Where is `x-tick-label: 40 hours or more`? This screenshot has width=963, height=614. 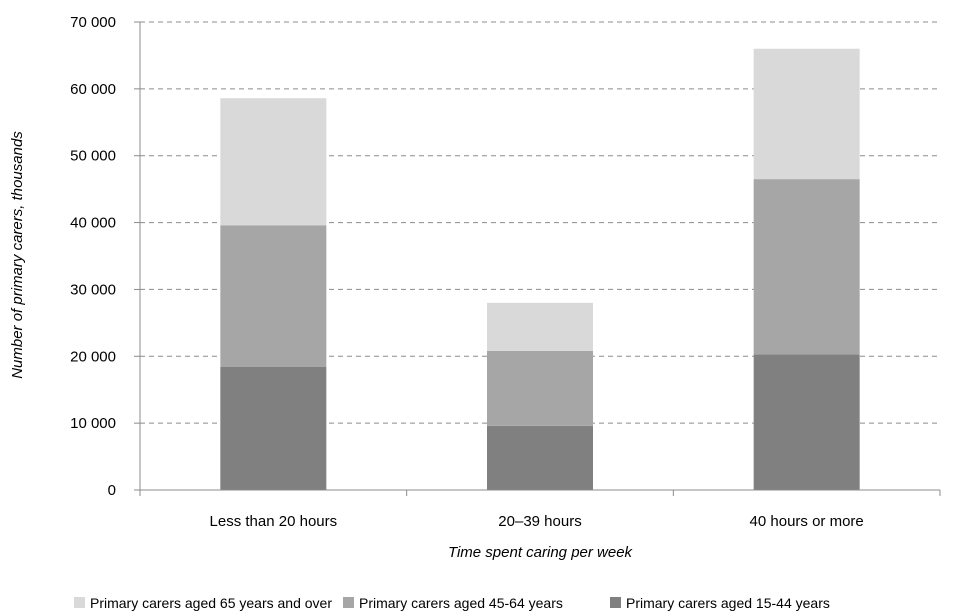
x-tick-label: 40 hours or more is located at coordinates (807, 521).